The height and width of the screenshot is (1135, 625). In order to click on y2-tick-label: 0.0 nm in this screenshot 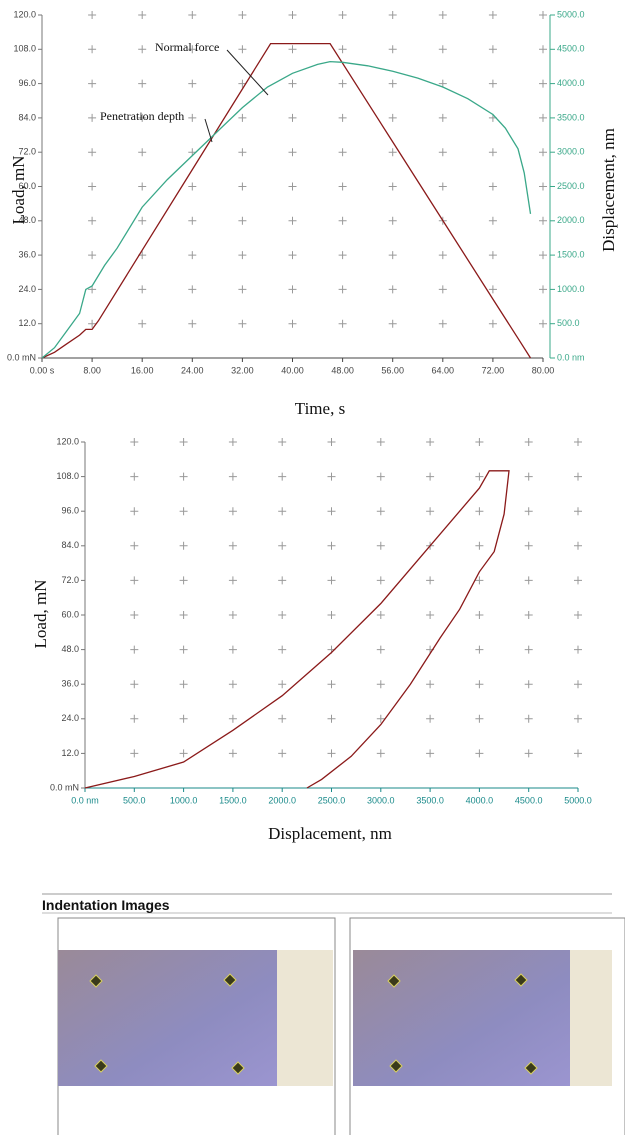, I will do `click(571, 357)`.